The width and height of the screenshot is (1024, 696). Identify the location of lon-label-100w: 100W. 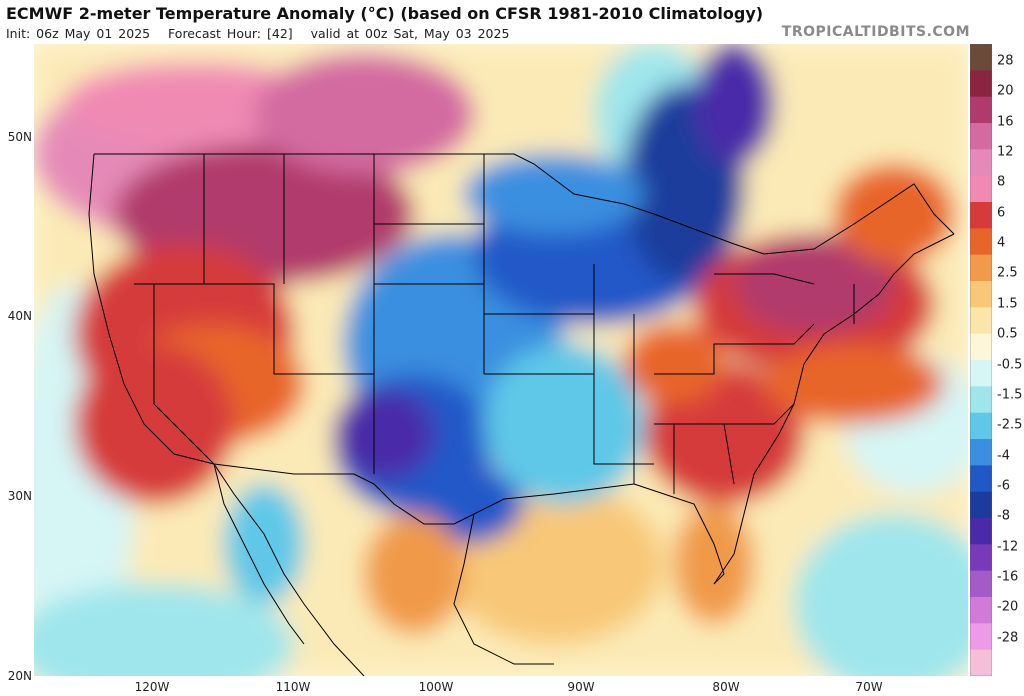
(436, 687).